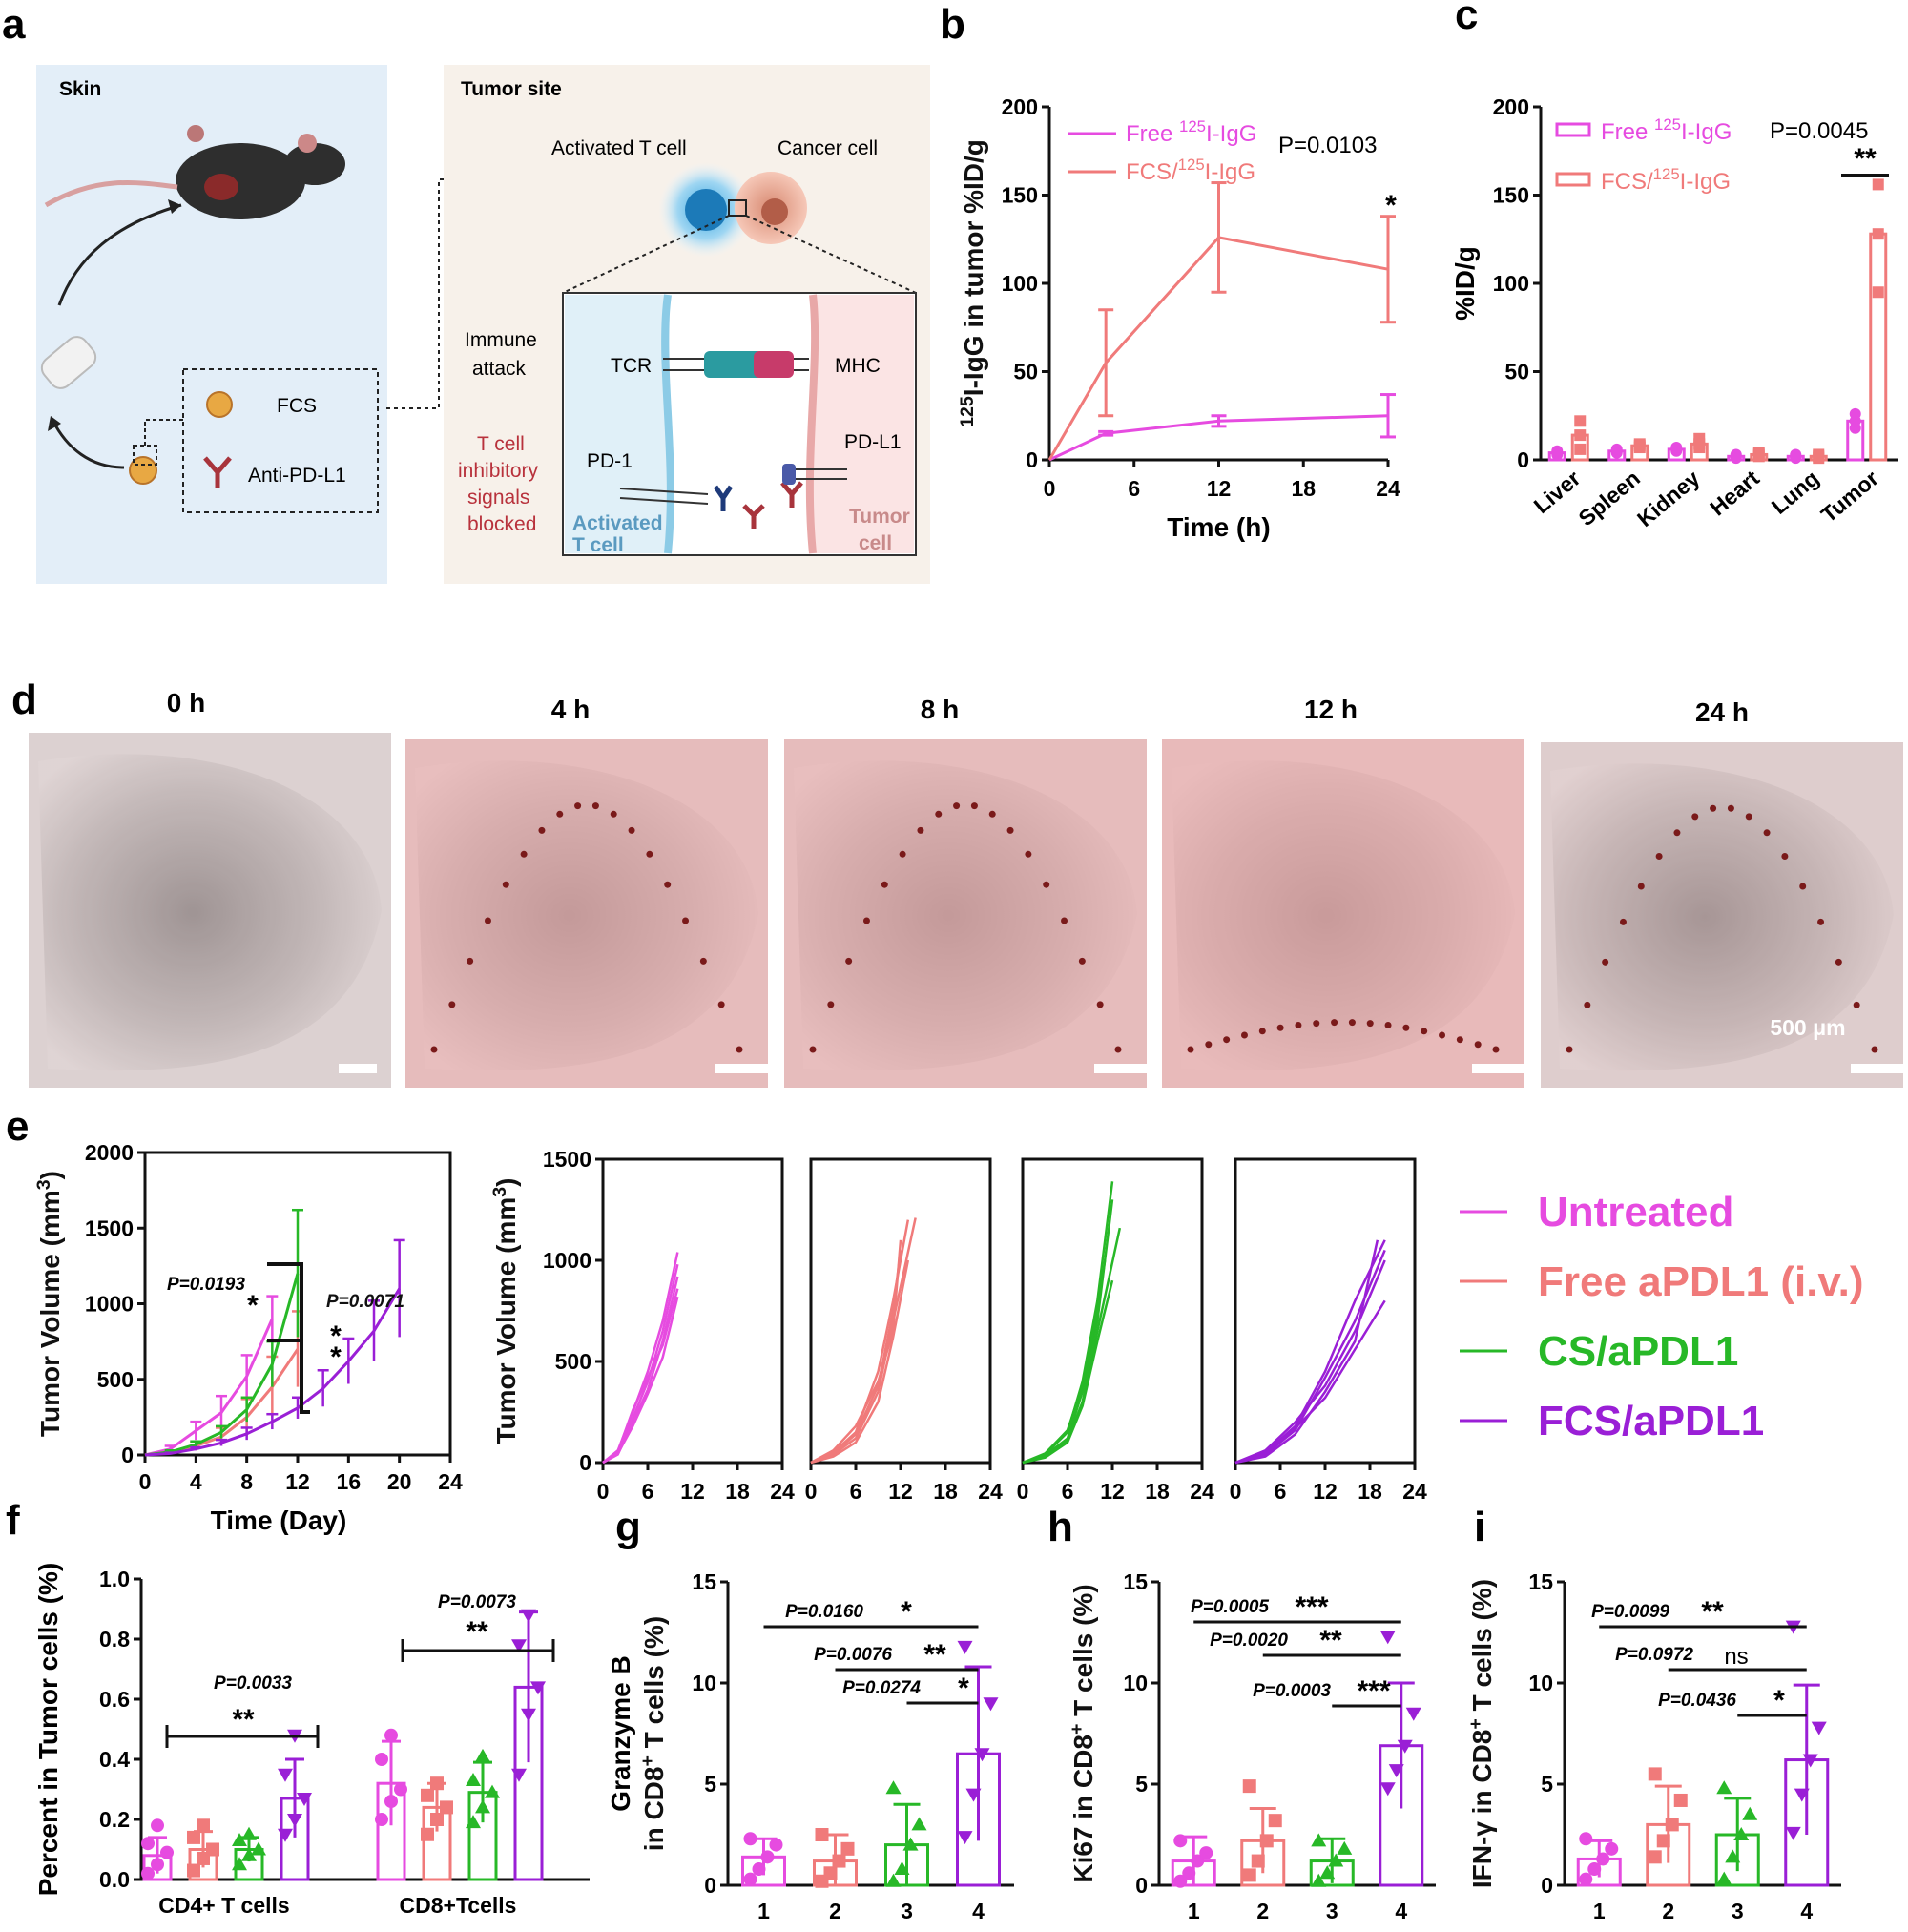 The width and height of the screenshot is (1908, 1932). Describe the element at coordinates (1230, 1607) in the screenshot. I see `h-pvalue: P=0.0005` at that location.